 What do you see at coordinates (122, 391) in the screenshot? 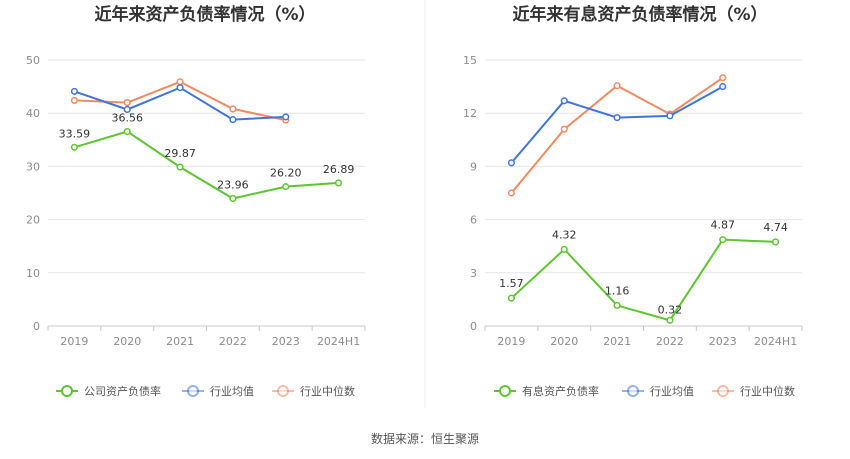
I see `legend-label: 公司资产负债率` at bounding box center [122, 391].